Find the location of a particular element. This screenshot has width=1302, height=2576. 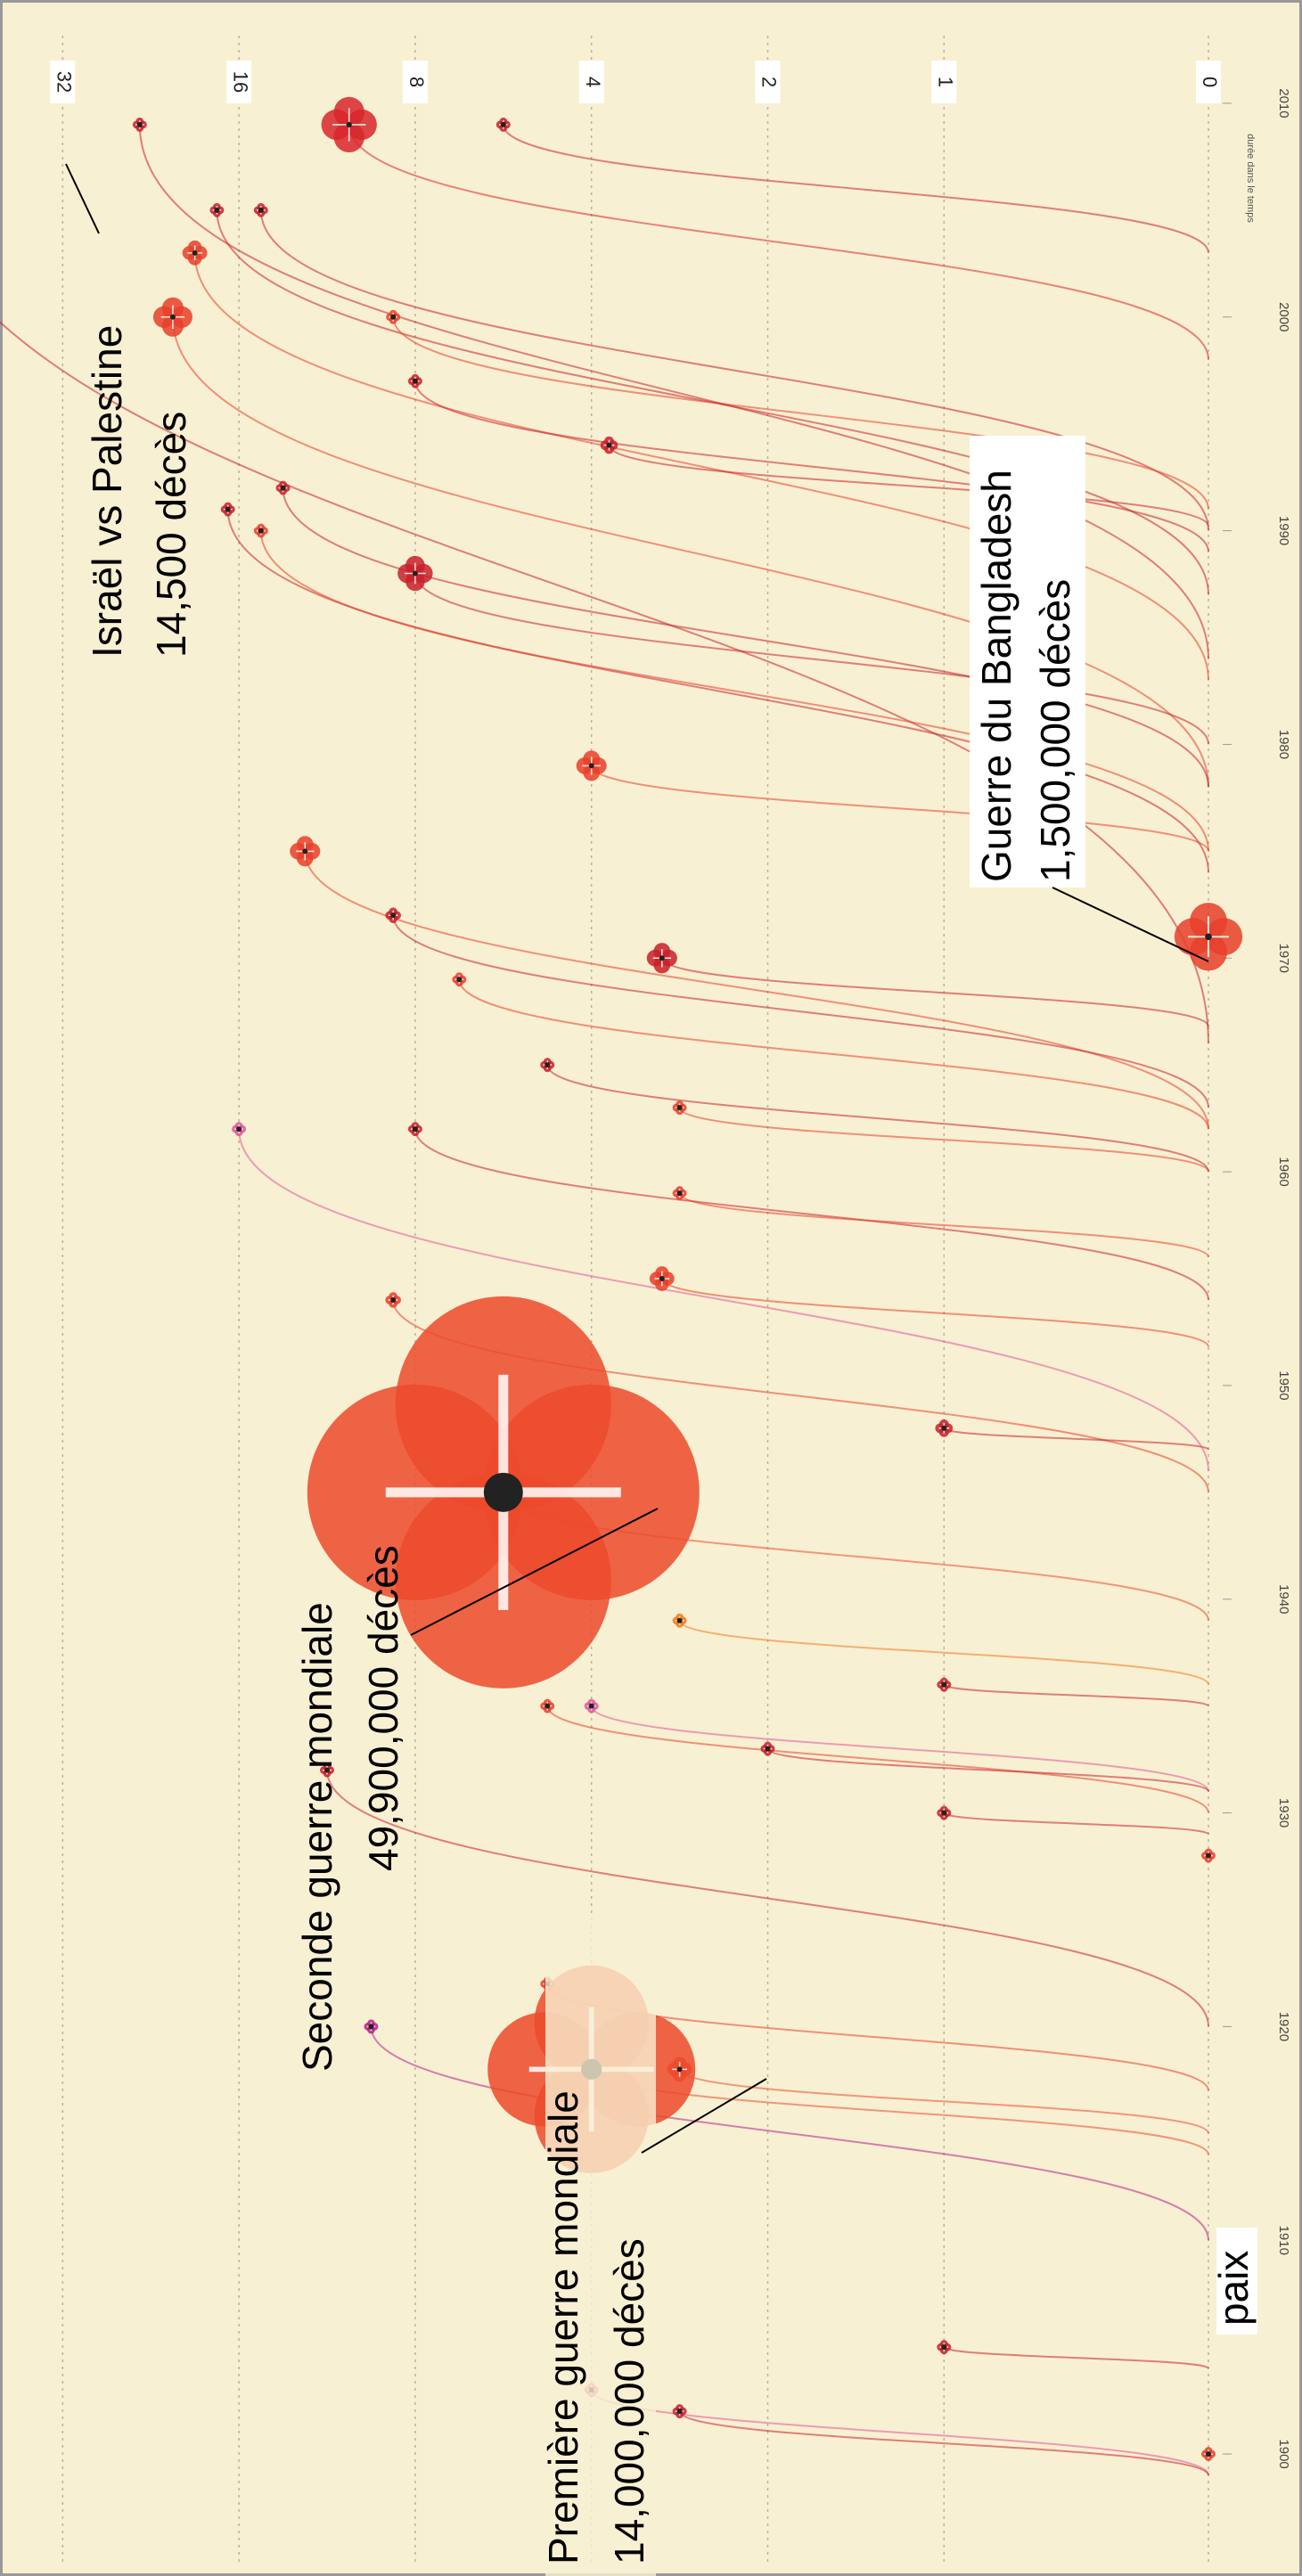

annotation: paix is located at coordinates (1234, 2288).